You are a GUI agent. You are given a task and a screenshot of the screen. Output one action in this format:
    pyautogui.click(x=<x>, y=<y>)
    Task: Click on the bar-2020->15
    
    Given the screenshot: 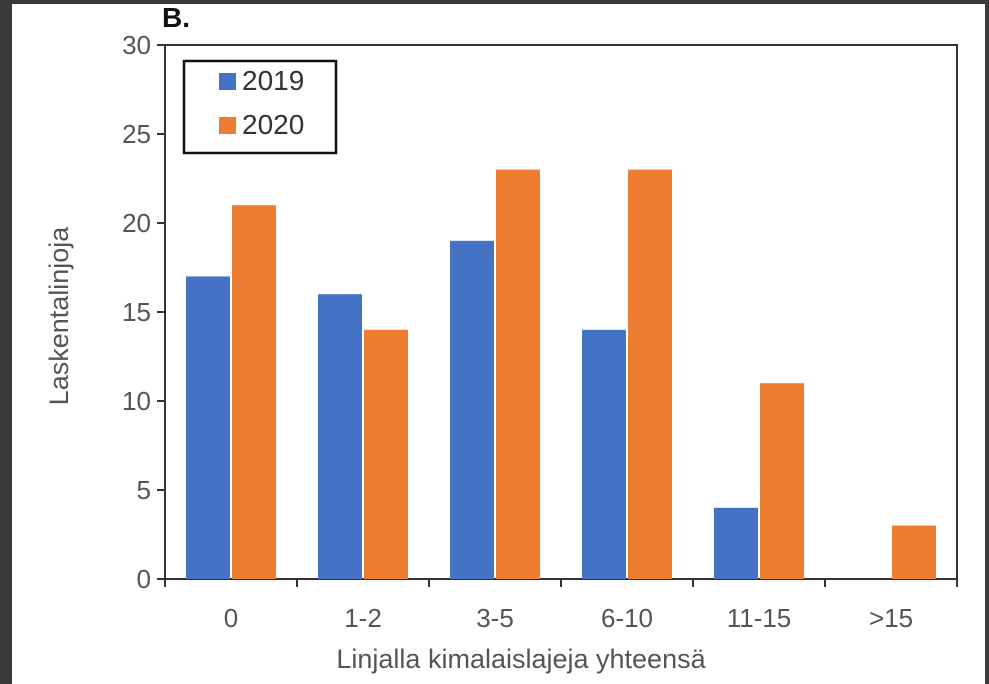 What is the action you would take?
    pyautogui.click(x=914, y=552)
    